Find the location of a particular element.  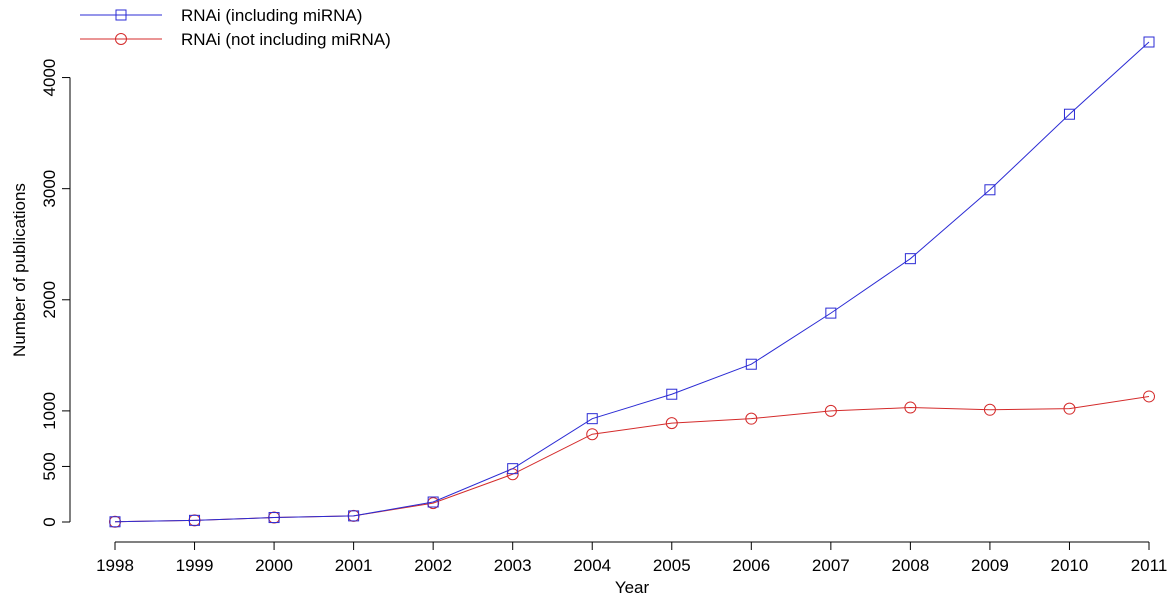

x-tick-label-2004: 2004 is located at coordinates (592, 565).